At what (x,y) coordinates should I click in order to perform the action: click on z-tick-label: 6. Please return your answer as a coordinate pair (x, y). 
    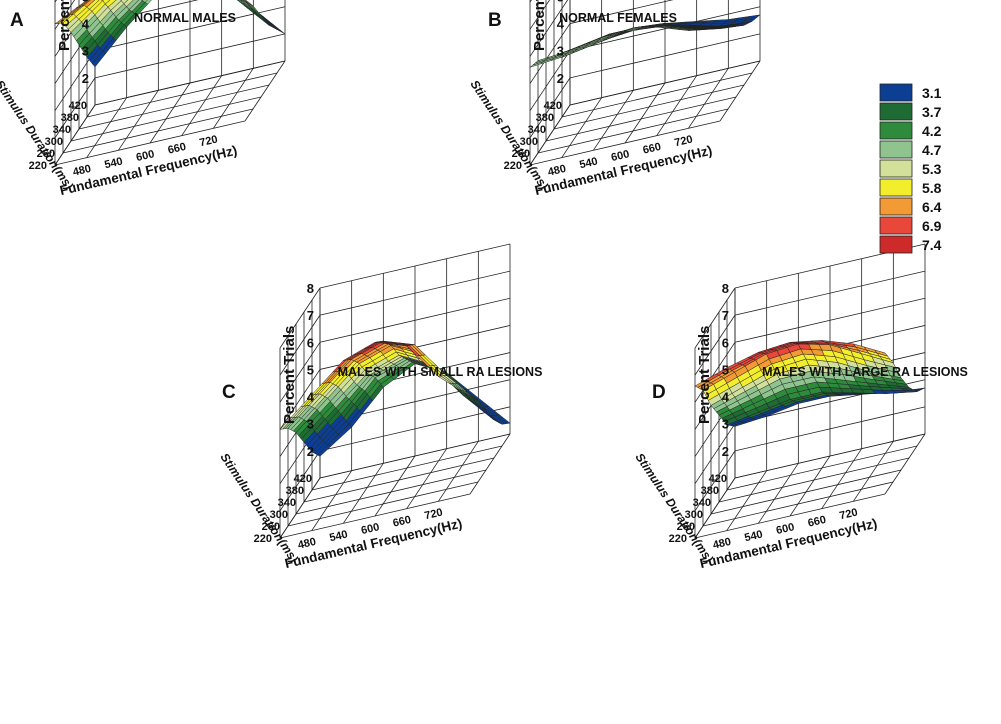
    Looking at the image, I should click on (725, 342).